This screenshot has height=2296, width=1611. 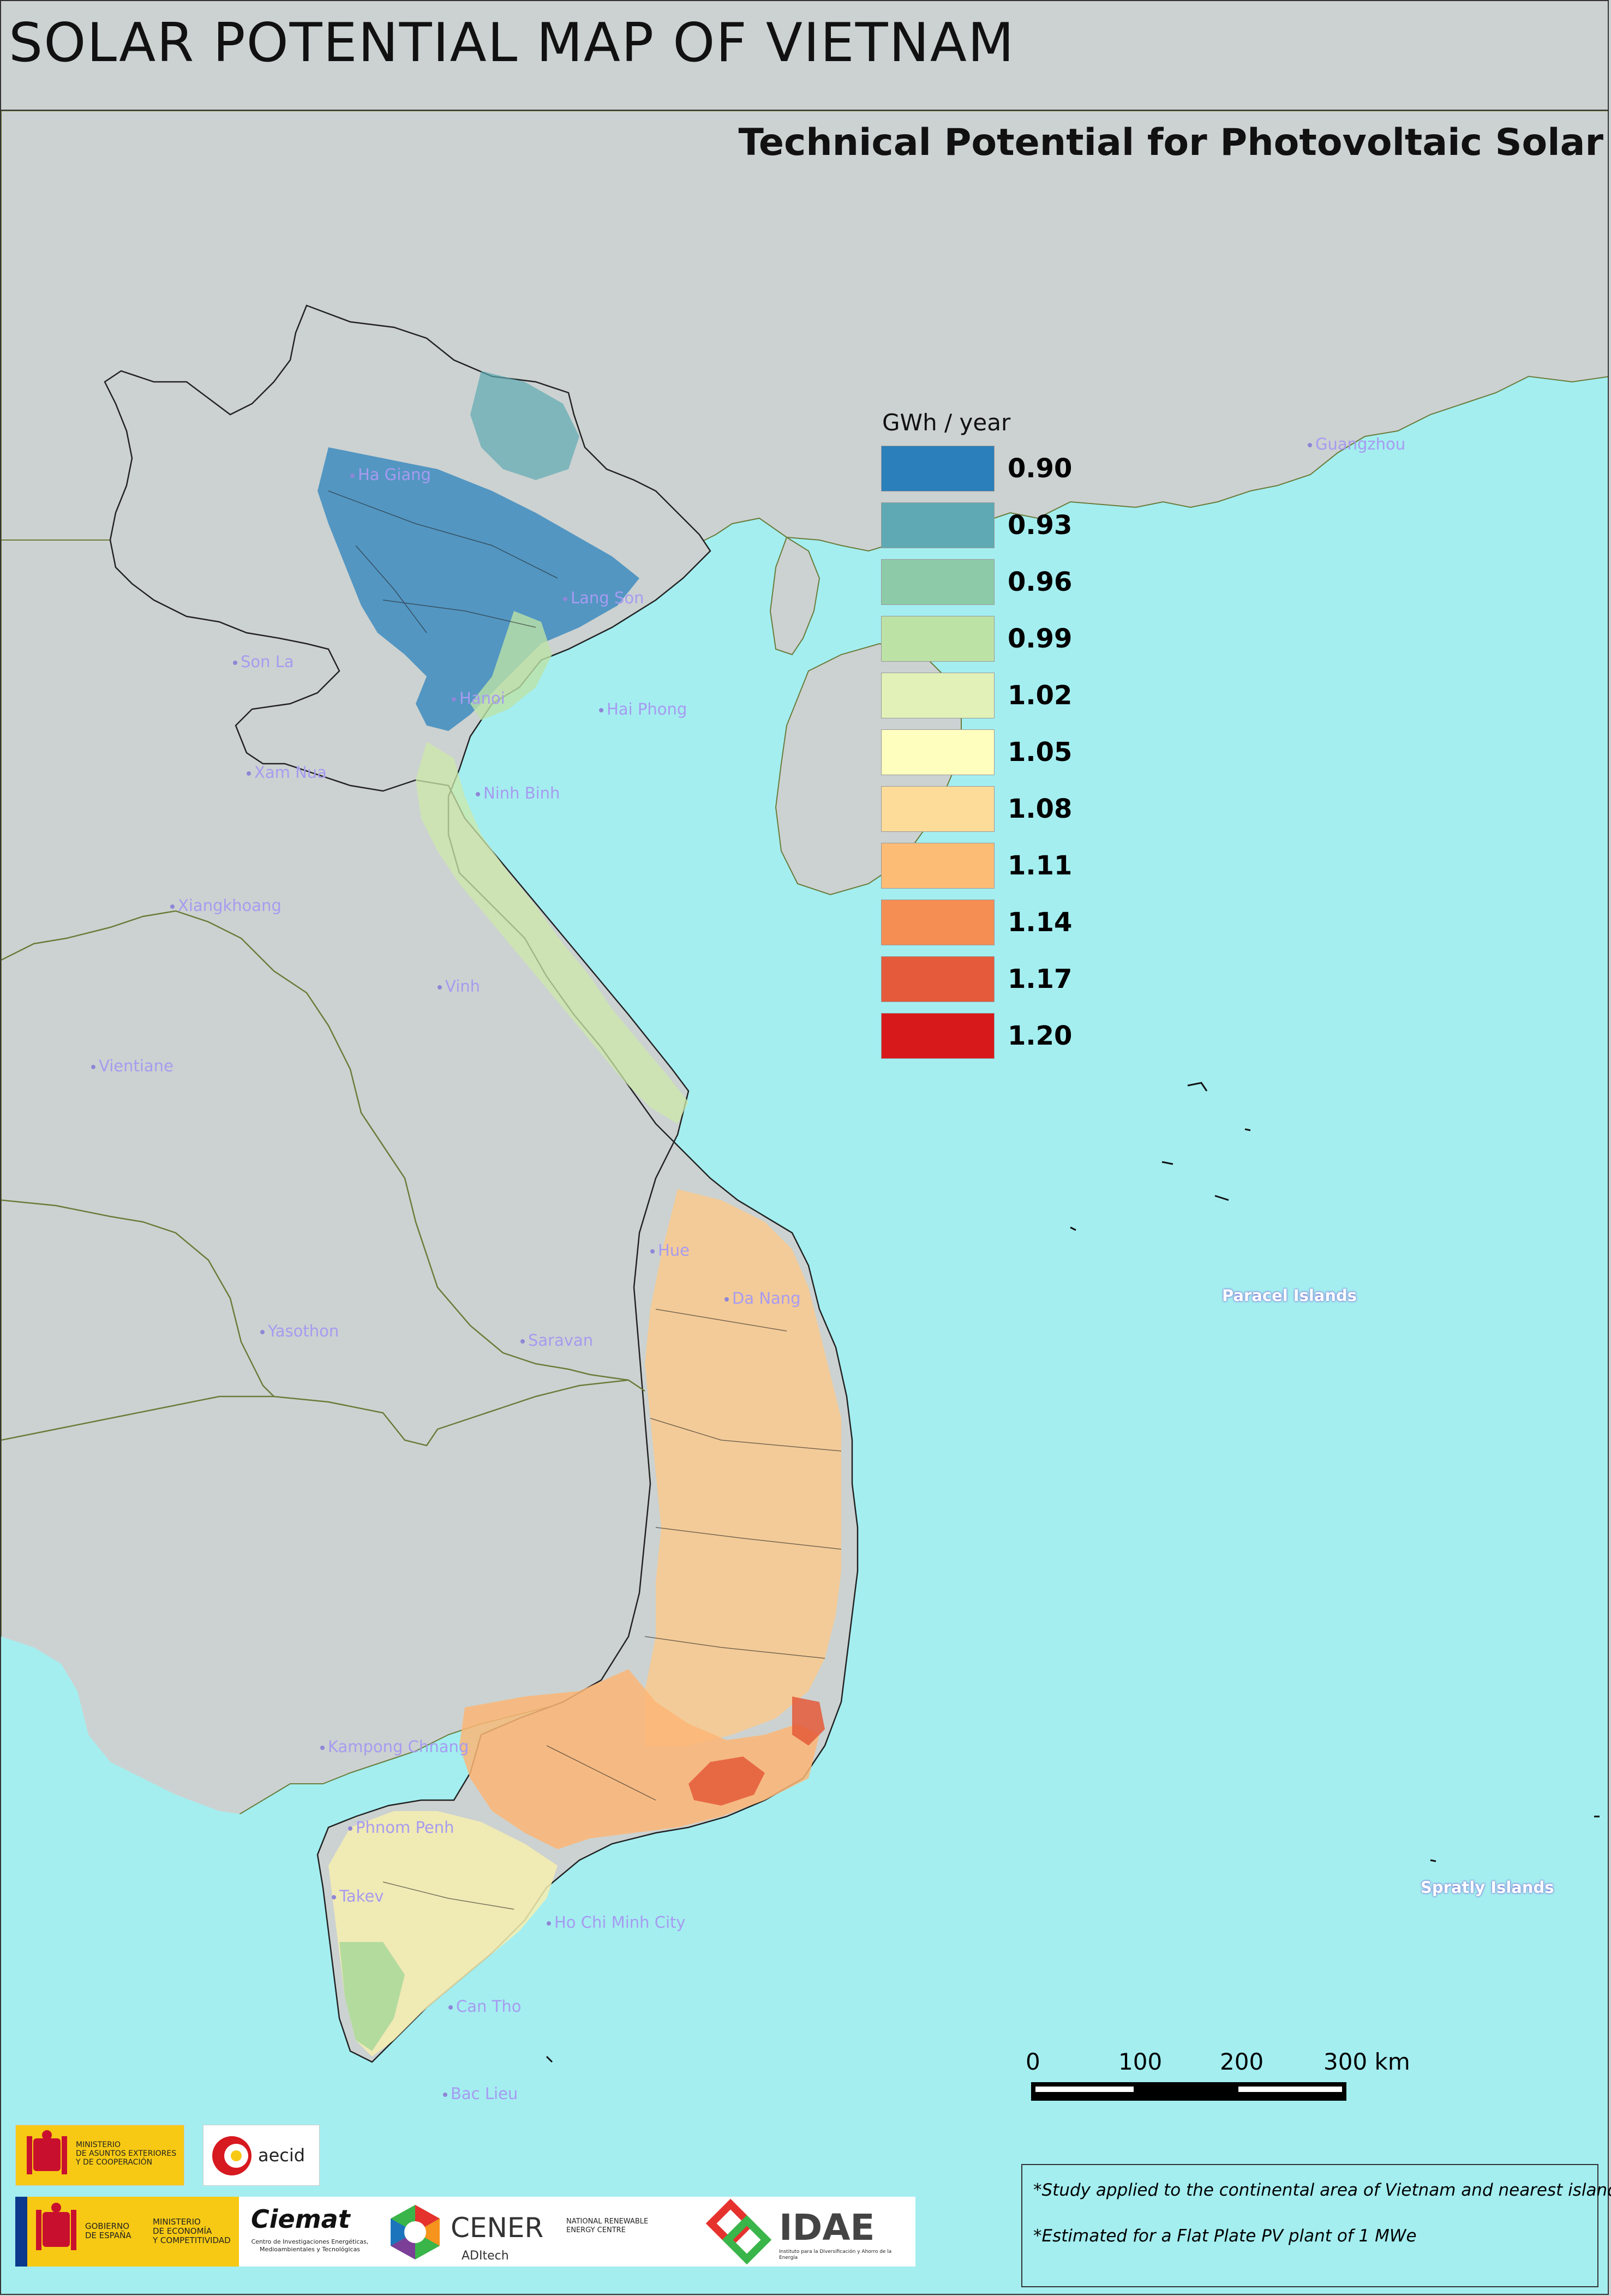 What do you see at coordinates (556, 1340) in the screenshot?
I see `place-label-saravan: Saravan` at bounding box center [556, 1340].